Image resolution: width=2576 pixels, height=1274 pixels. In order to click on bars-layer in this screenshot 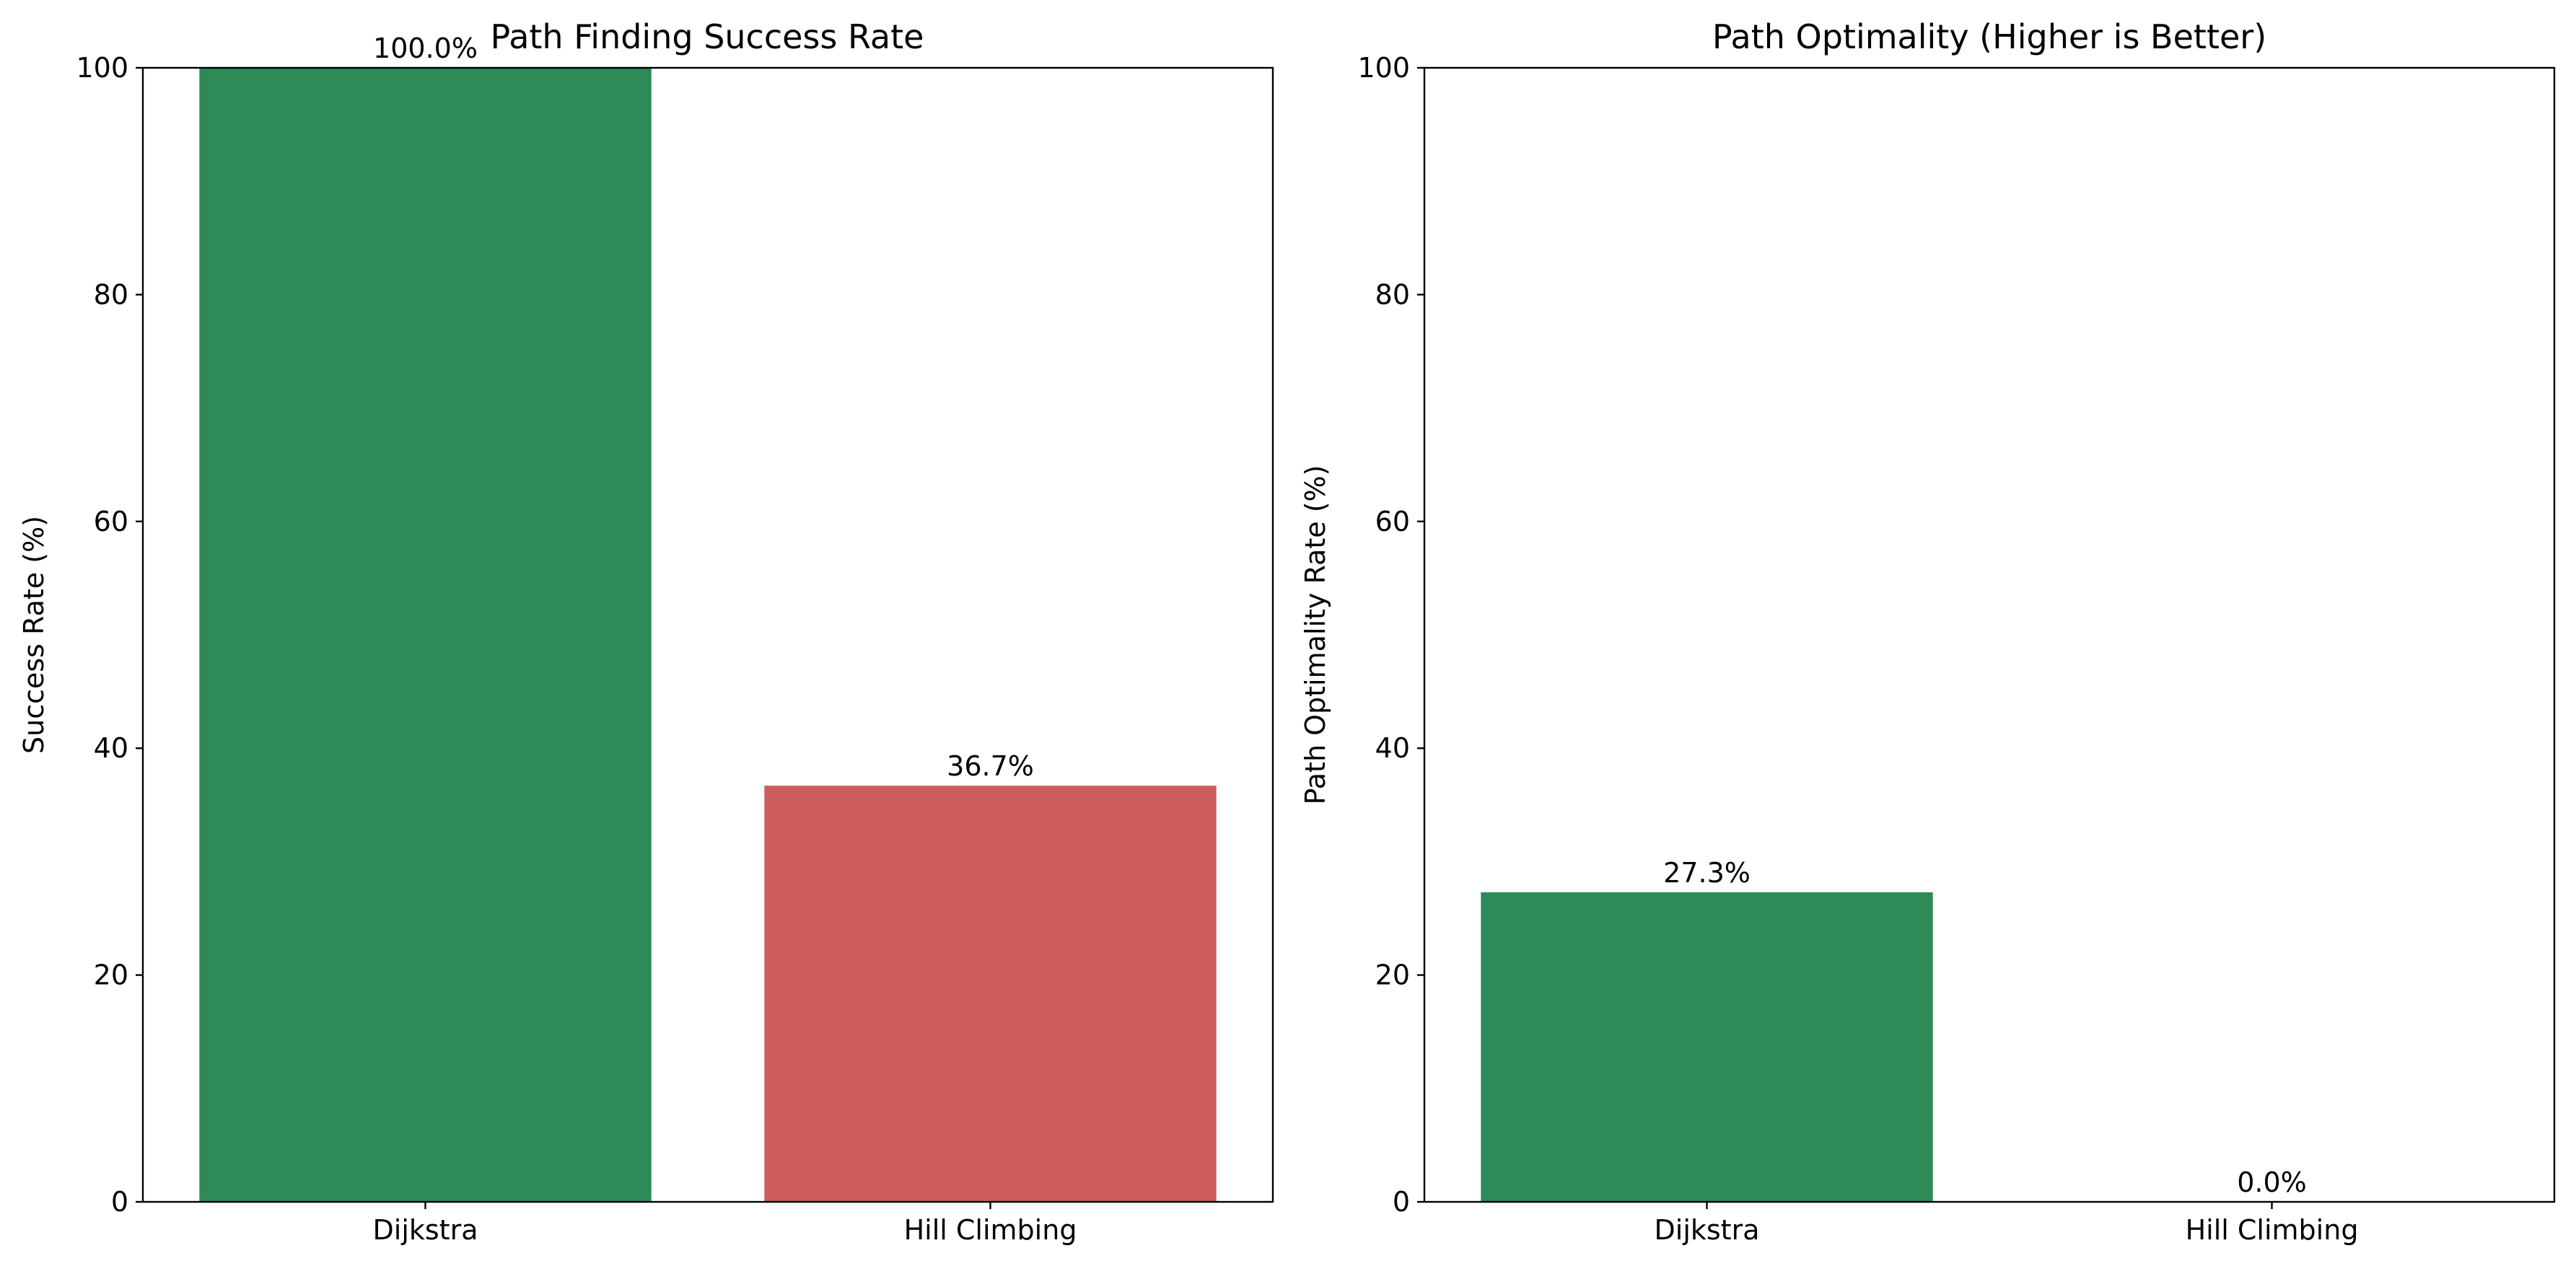, I will do `click(1707, 1047)`.